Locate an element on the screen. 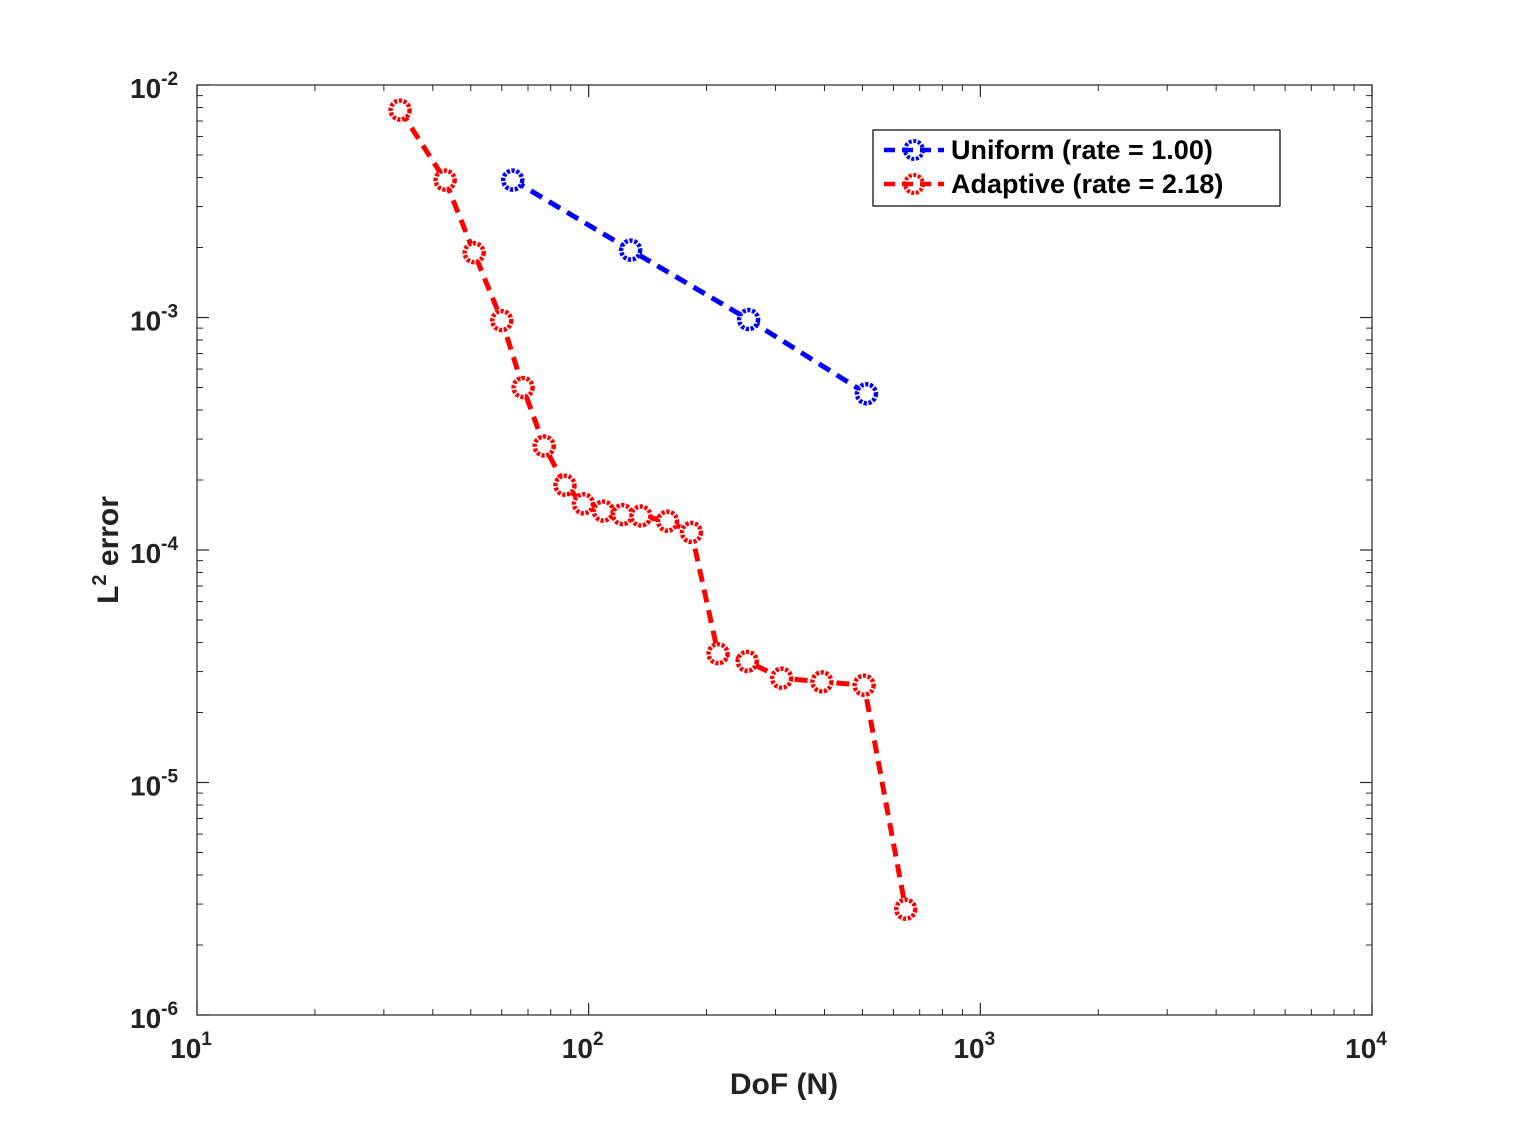 The height and width of the screenshot is (1138, 1516). x-axis-label: DoF (N) is located at coordinates (784, 1084).